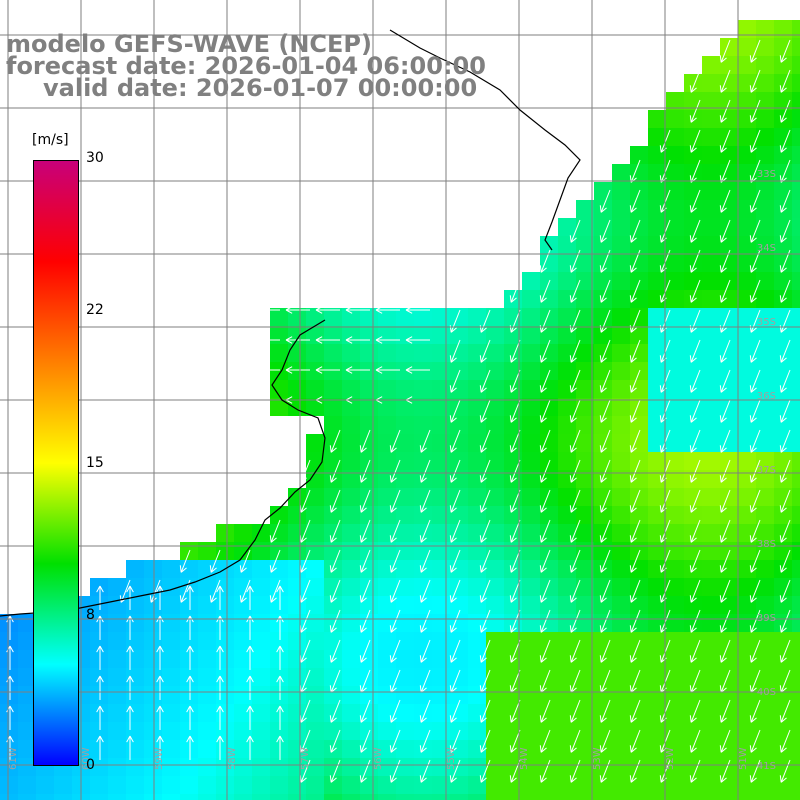  I want to click on lon-label: 51W, so click(743, 758).